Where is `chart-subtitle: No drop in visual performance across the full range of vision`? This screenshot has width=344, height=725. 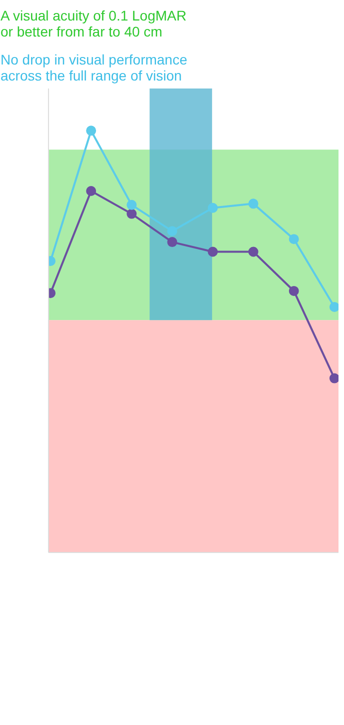 chart-subtitle: No drop in visual performance across the full range of vision is located at coordinates (94, 68).